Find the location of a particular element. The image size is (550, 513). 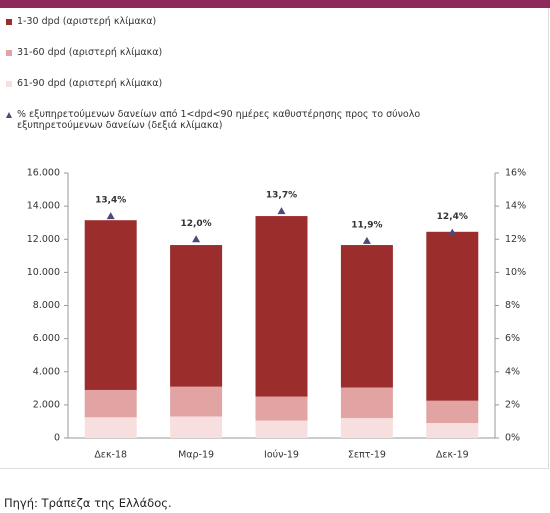

legend-item: 1-30 dpd (αριστερή κλίμακα) is located at coordinates (266, 21).